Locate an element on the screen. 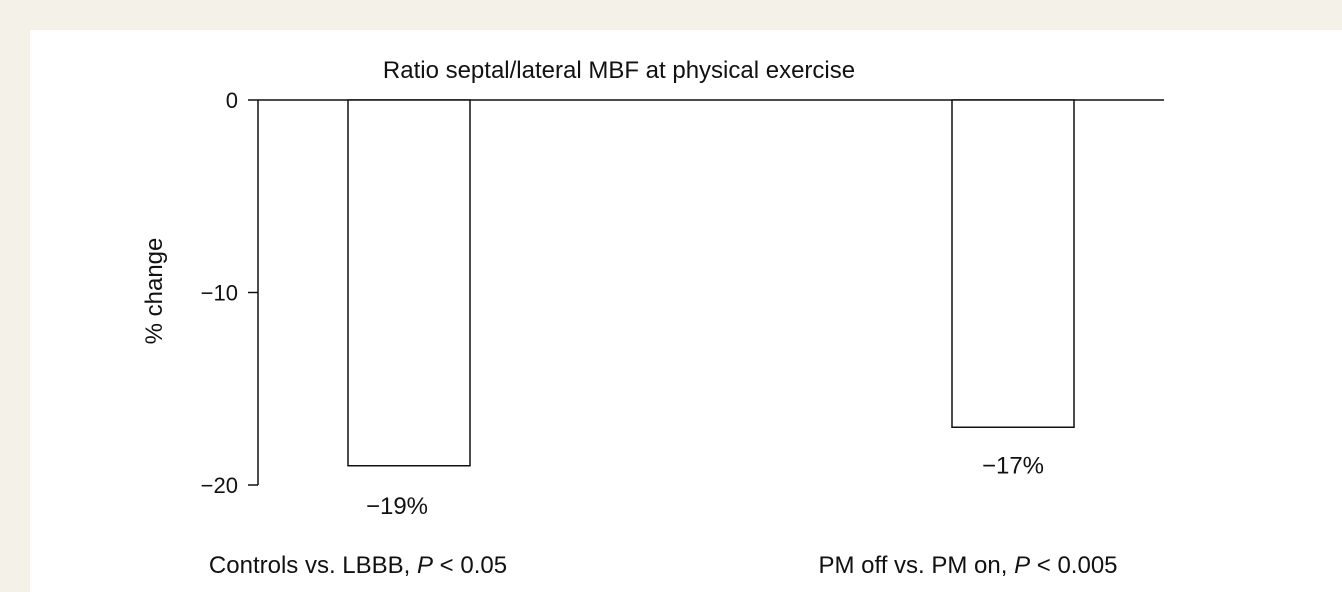 The height and width of the screenshot is (592, 1342). data-label-1: −19% is located at coordinates (397, 506).